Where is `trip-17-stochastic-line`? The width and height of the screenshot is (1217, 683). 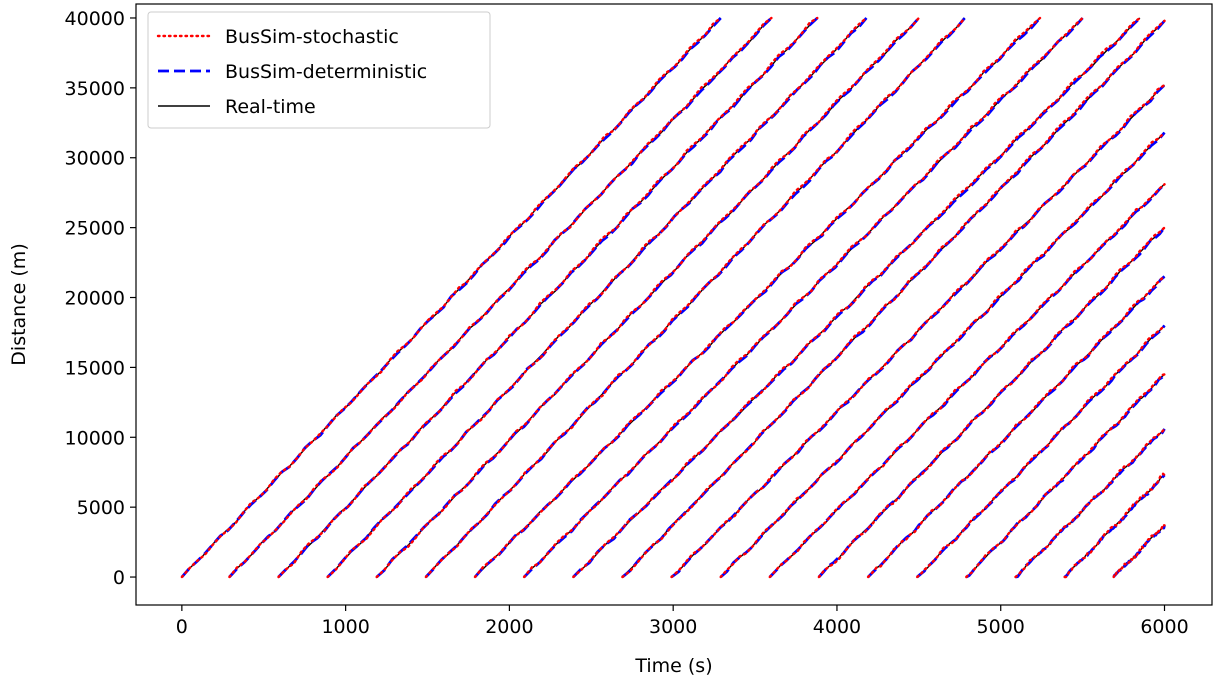 trip-17-stochastic-line is located at coordinates (1065, 476).